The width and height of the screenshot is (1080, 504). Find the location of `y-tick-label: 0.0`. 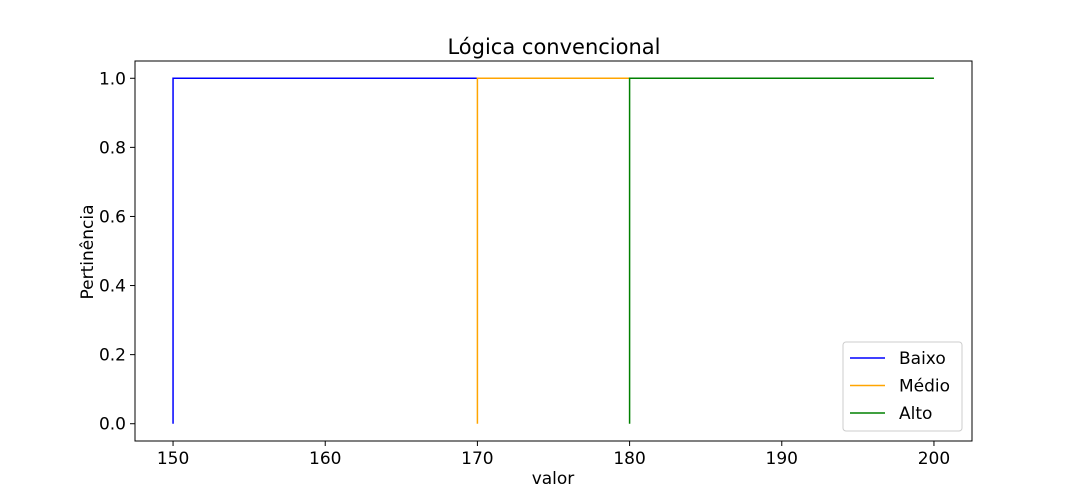

y-tick-label: 0.0 is located at coordinates (112, 425).